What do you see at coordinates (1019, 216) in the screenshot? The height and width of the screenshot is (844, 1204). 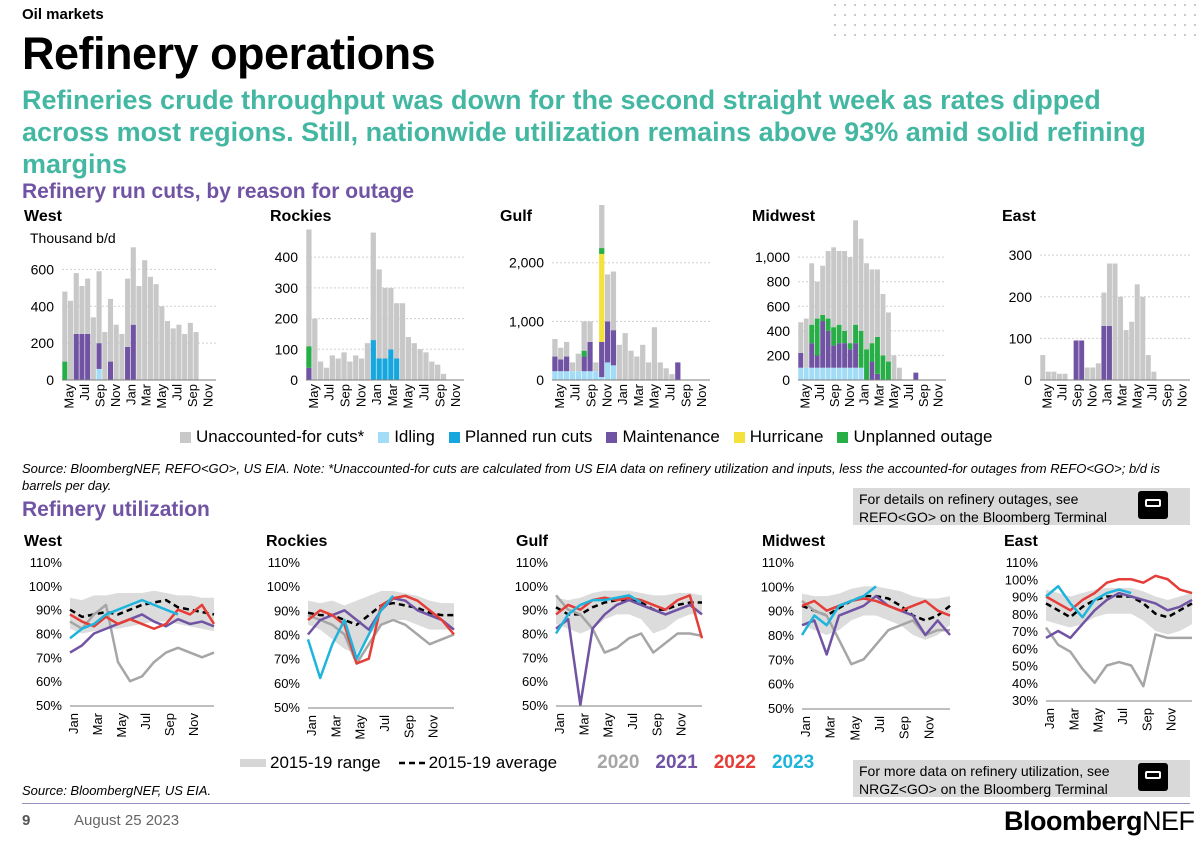 I see `chart-title-east: East` at bounding box center [1019, 216].